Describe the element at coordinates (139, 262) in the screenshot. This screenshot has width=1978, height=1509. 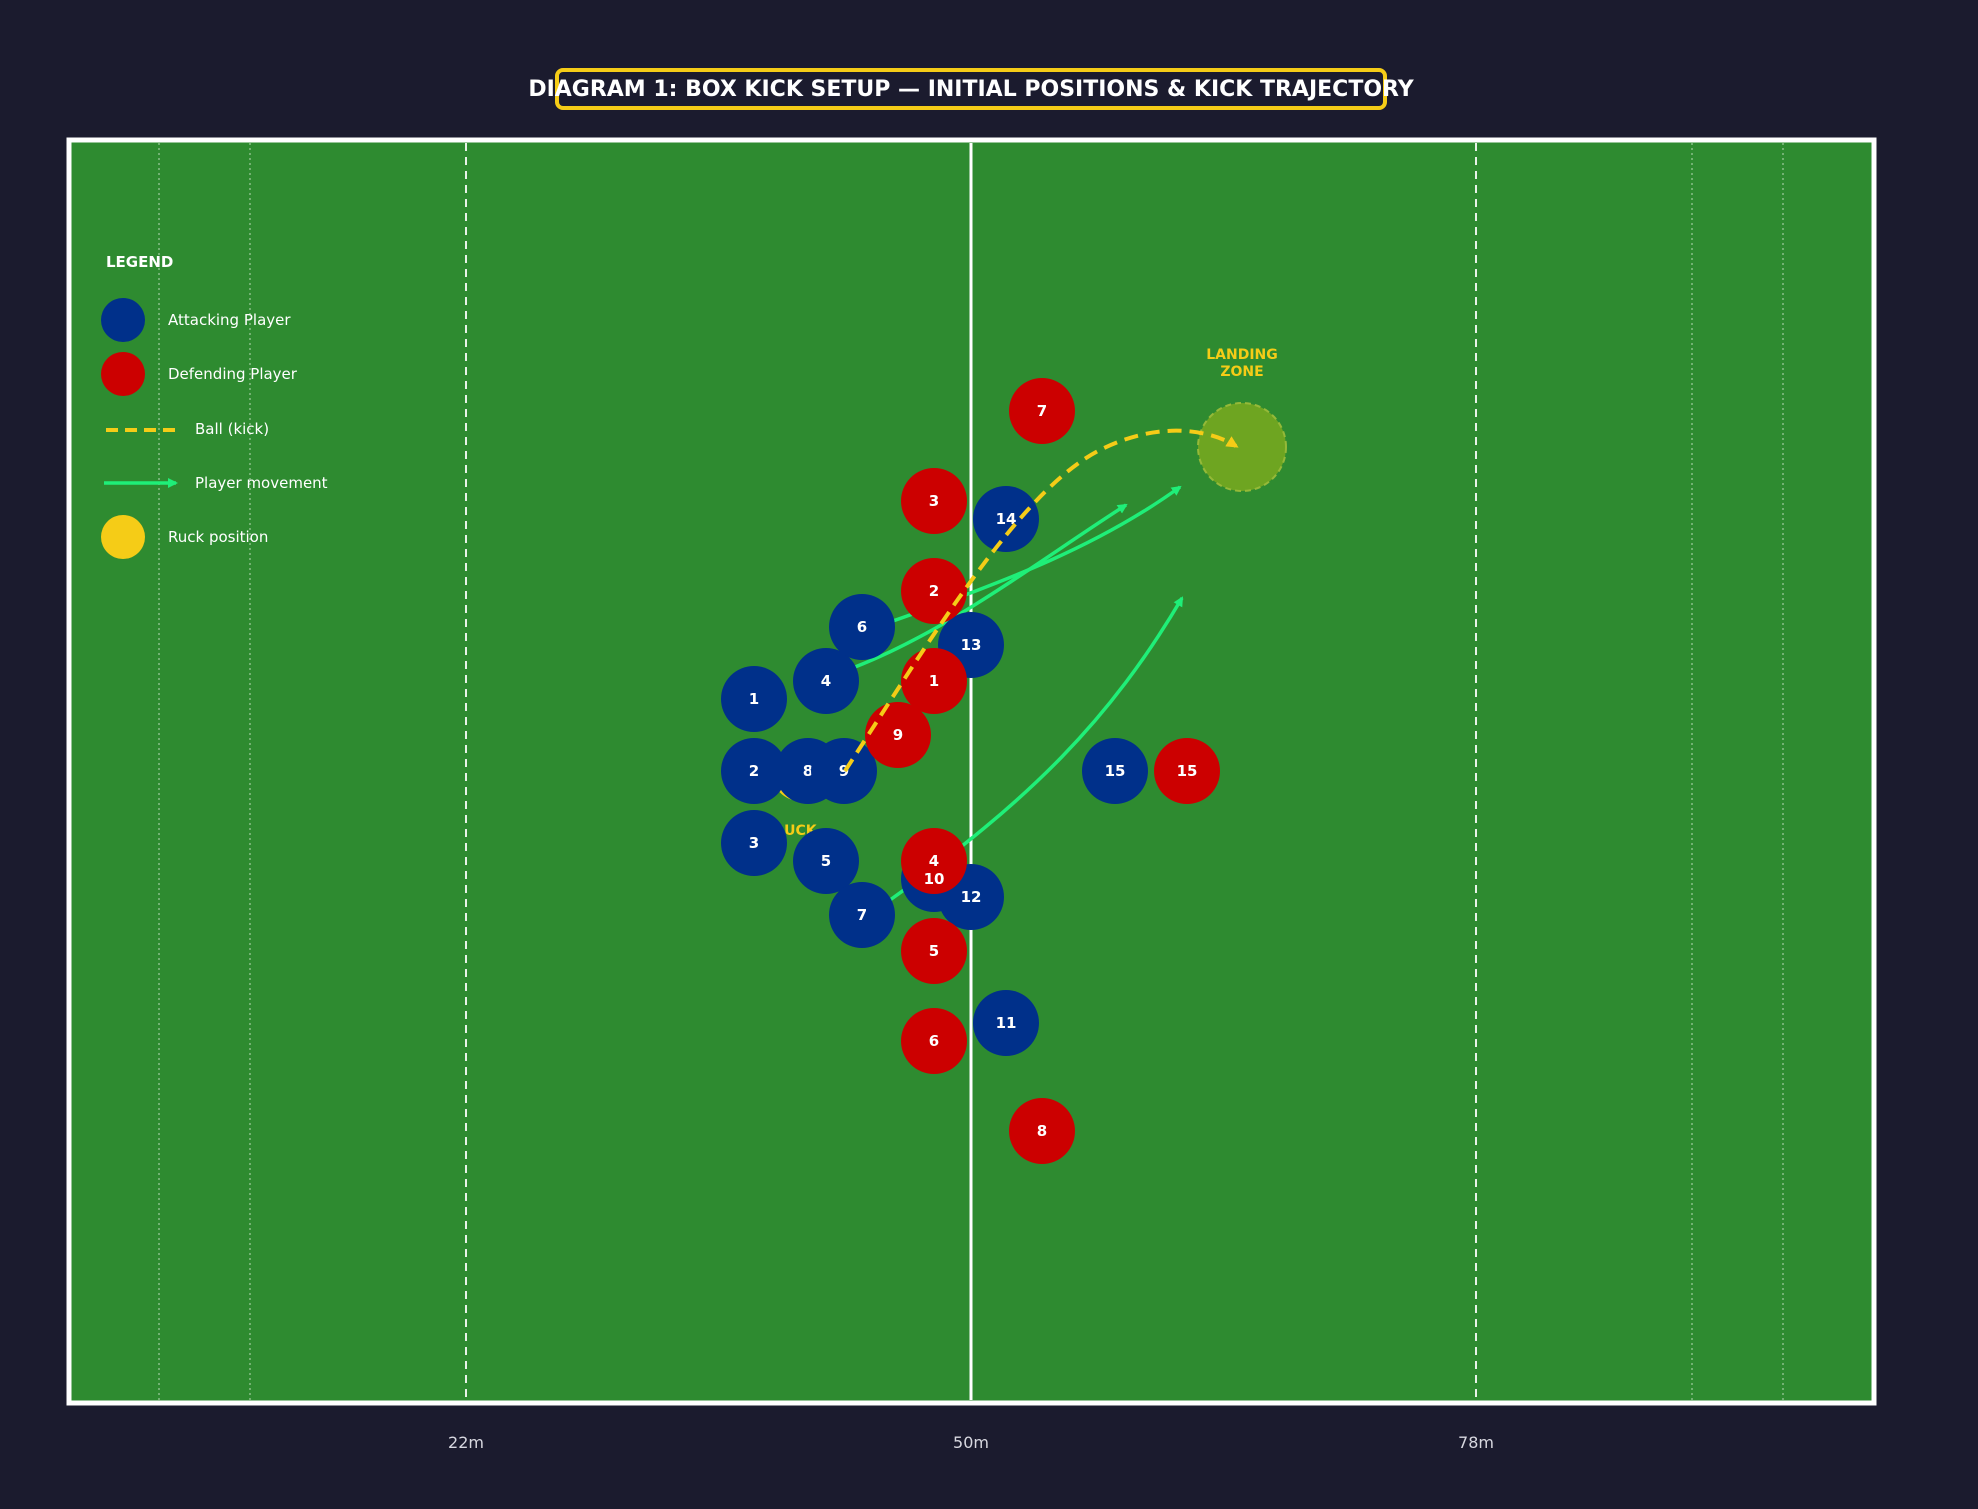
I see `legend-title: LEGEND` at that location.